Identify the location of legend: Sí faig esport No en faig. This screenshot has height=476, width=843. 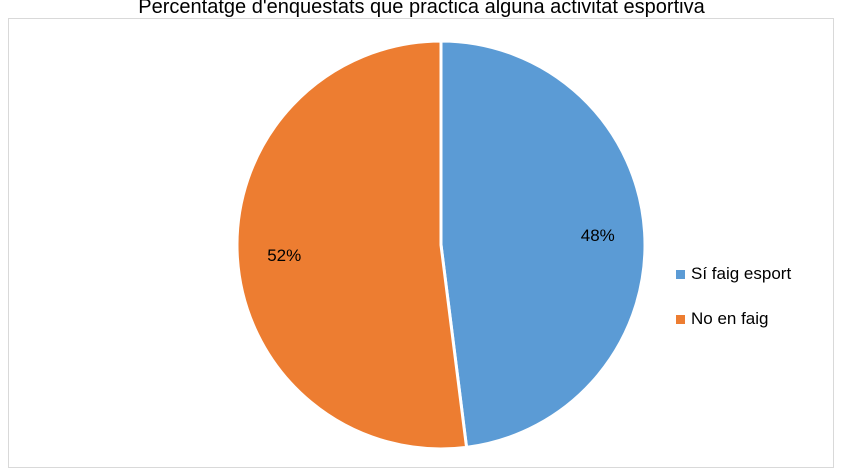
(756, 308).